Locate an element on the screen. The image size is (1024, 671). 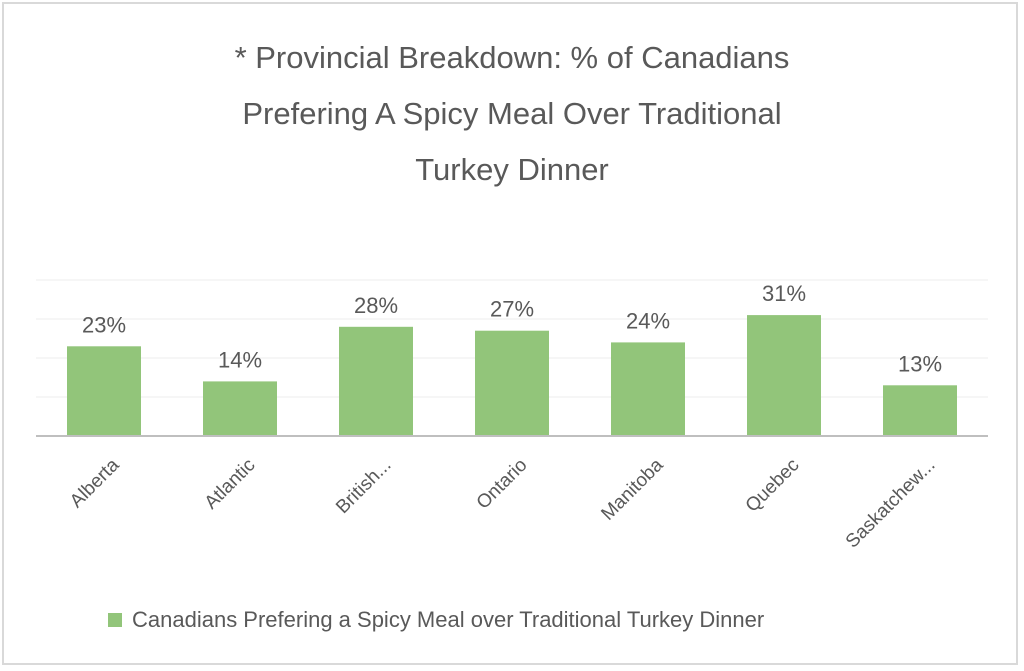
data-label-7: 13% is located at coordinates (920, 363).